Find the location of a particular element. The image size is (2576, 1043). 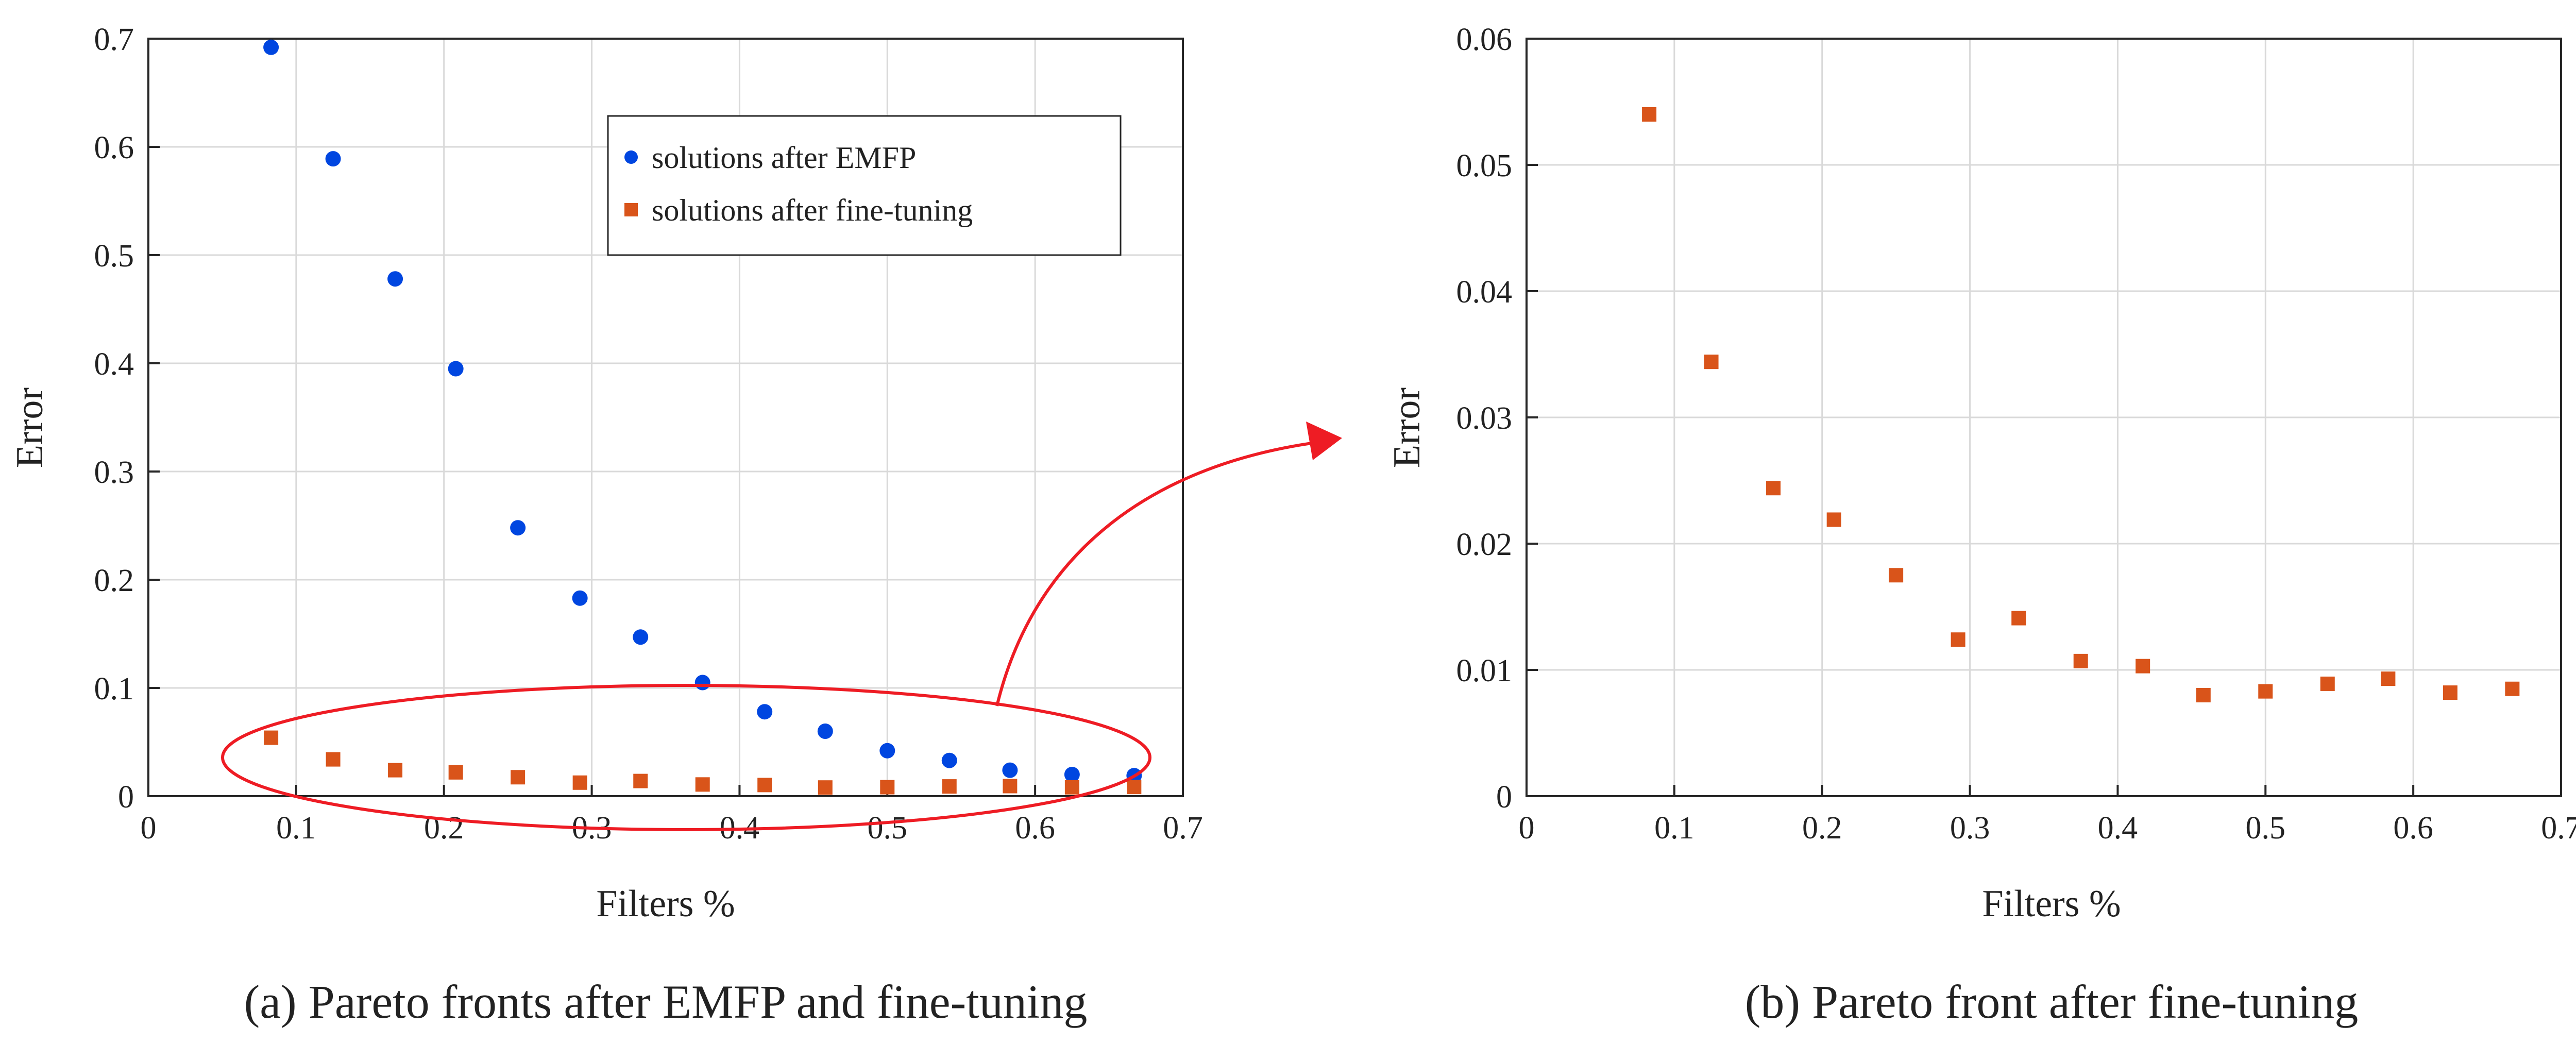

panel-a-y-label: Error is located at coordinates (30, 428).